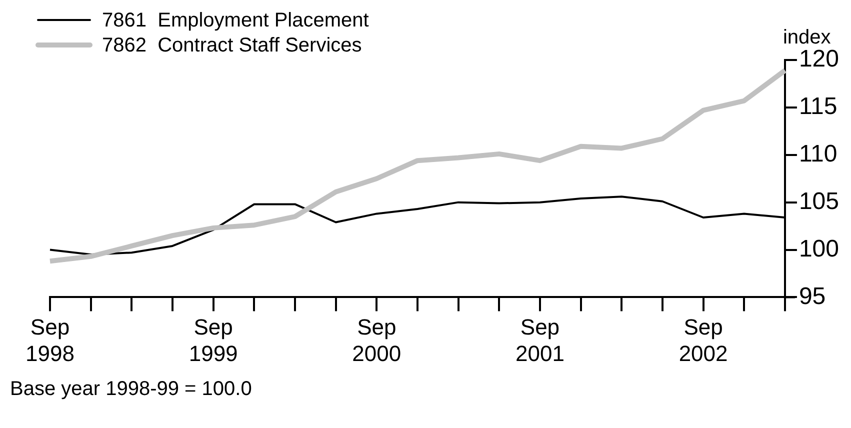  I want to click on x-tick-label: Sep 1999, so click(213, 340).